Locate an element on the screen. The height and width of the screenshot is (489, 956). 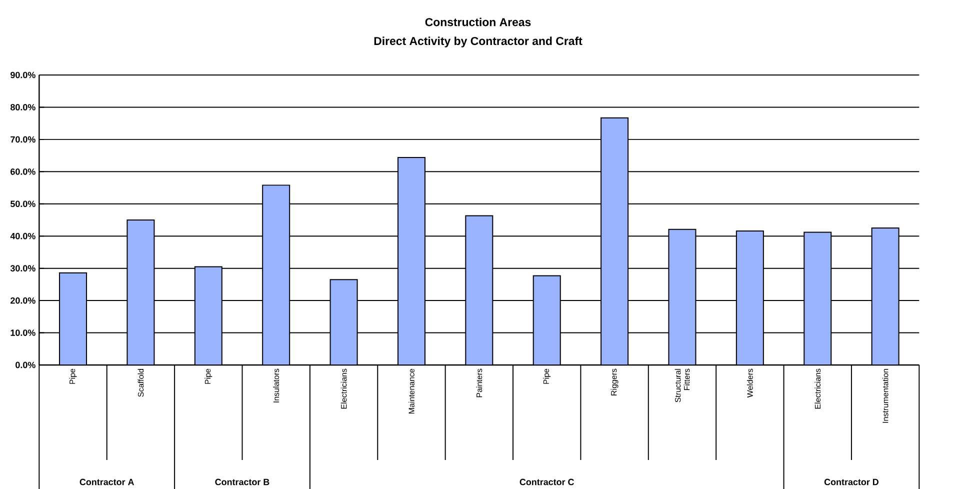
y-tick-label: 80.0% is located at coordinates (23, 107).